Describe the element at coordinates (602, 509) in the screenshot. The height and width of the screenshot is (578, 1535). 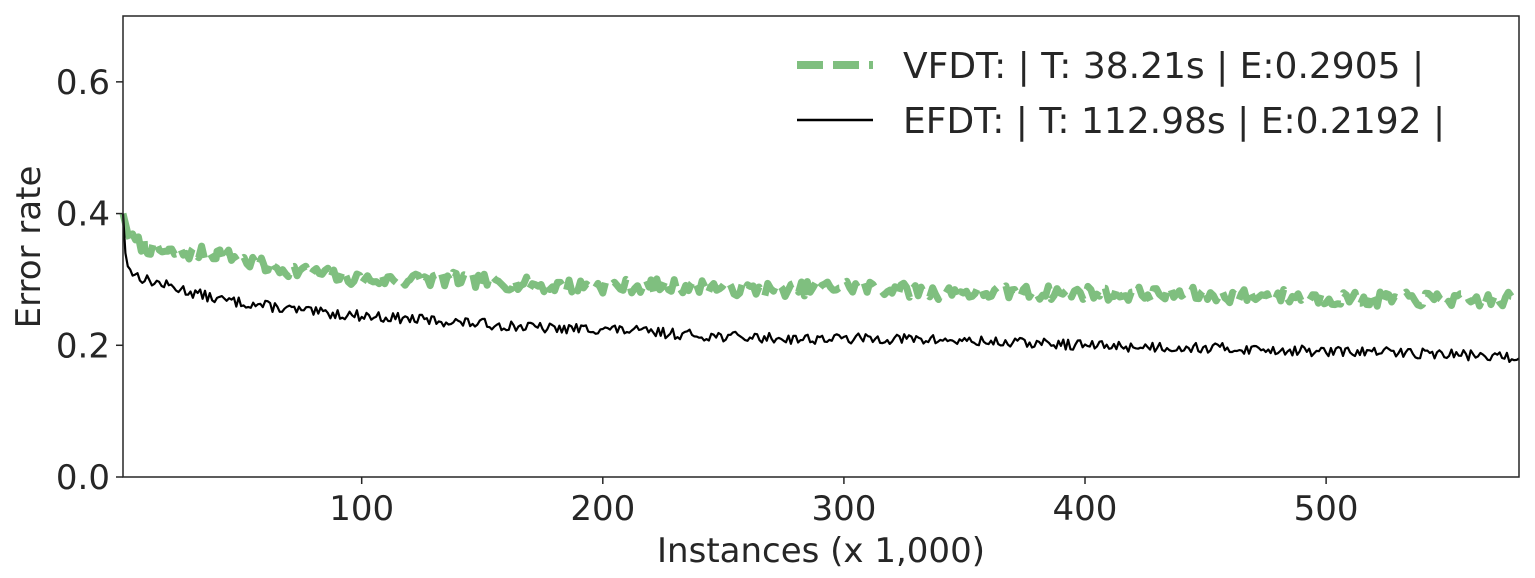
I see `x-tick-label: 200` at that location.